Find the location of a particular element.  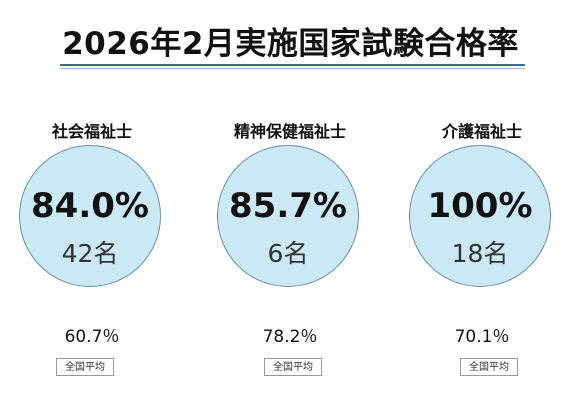

exam-name: 介護福祉士 is located at coordinates (481, 131).